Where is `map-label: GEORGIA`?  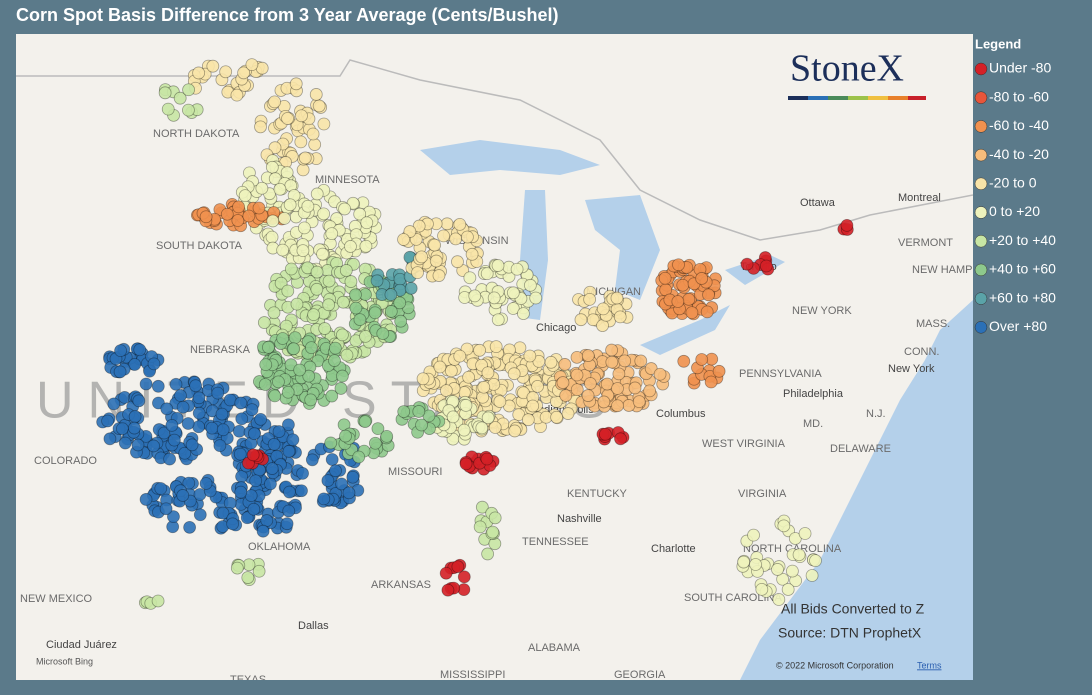
map-label: GEORGIA is located at coordinates (640, 675).